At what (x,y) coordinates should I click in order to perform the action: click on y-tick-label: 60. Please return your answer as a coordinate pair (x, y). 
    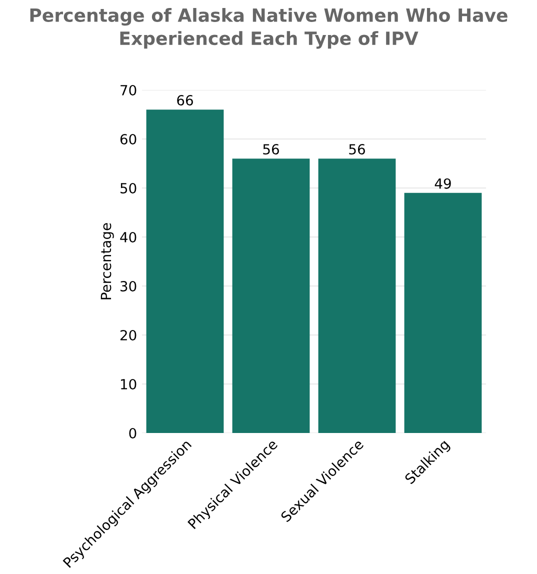
    Looking at the image, I should click on (128, 139).